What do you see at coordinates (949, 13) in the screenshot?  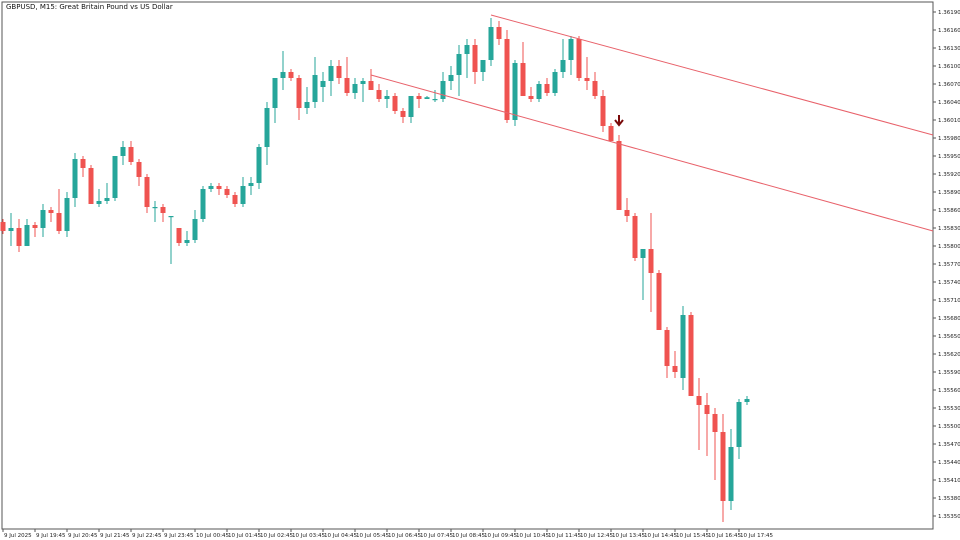 I see `price-tick-label: 1.36190` at bounding box center [949, 13].